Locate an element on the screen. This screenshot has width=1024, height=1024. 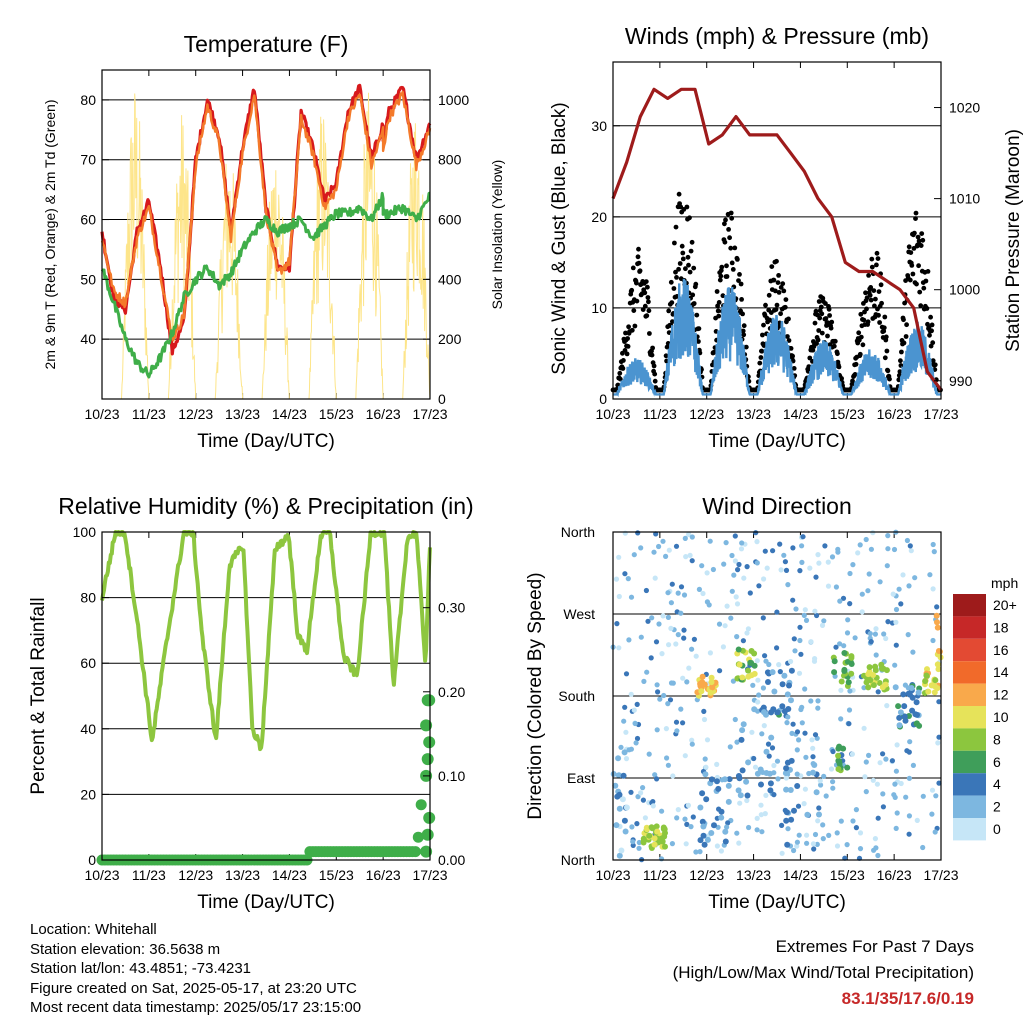
temperature-xtick-label-6: 16/23 is located at coordinates (383, 414).